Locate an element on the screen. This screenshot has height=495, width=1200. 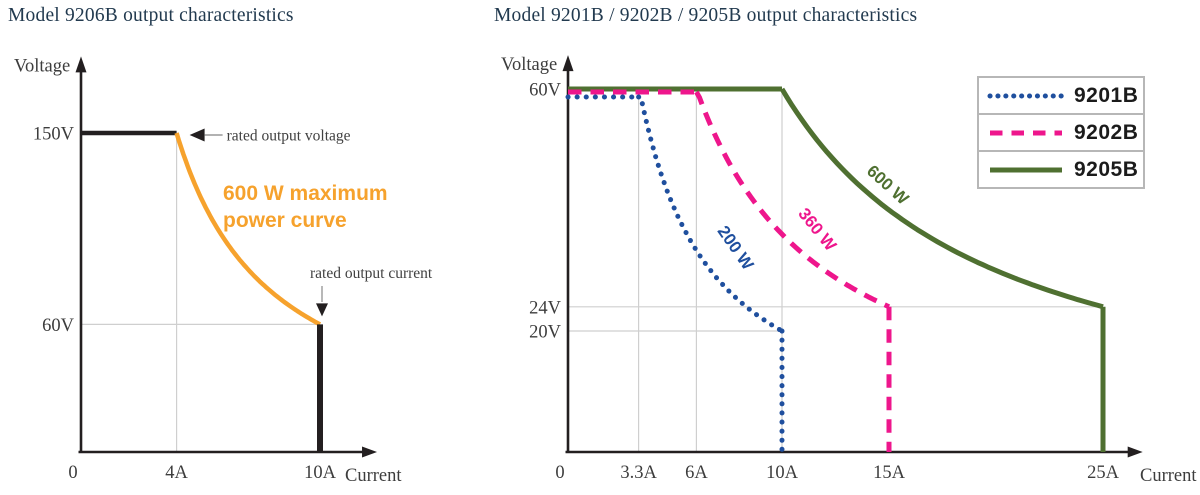
x-tick-label: 25A is located at coordinates (1103, 473).